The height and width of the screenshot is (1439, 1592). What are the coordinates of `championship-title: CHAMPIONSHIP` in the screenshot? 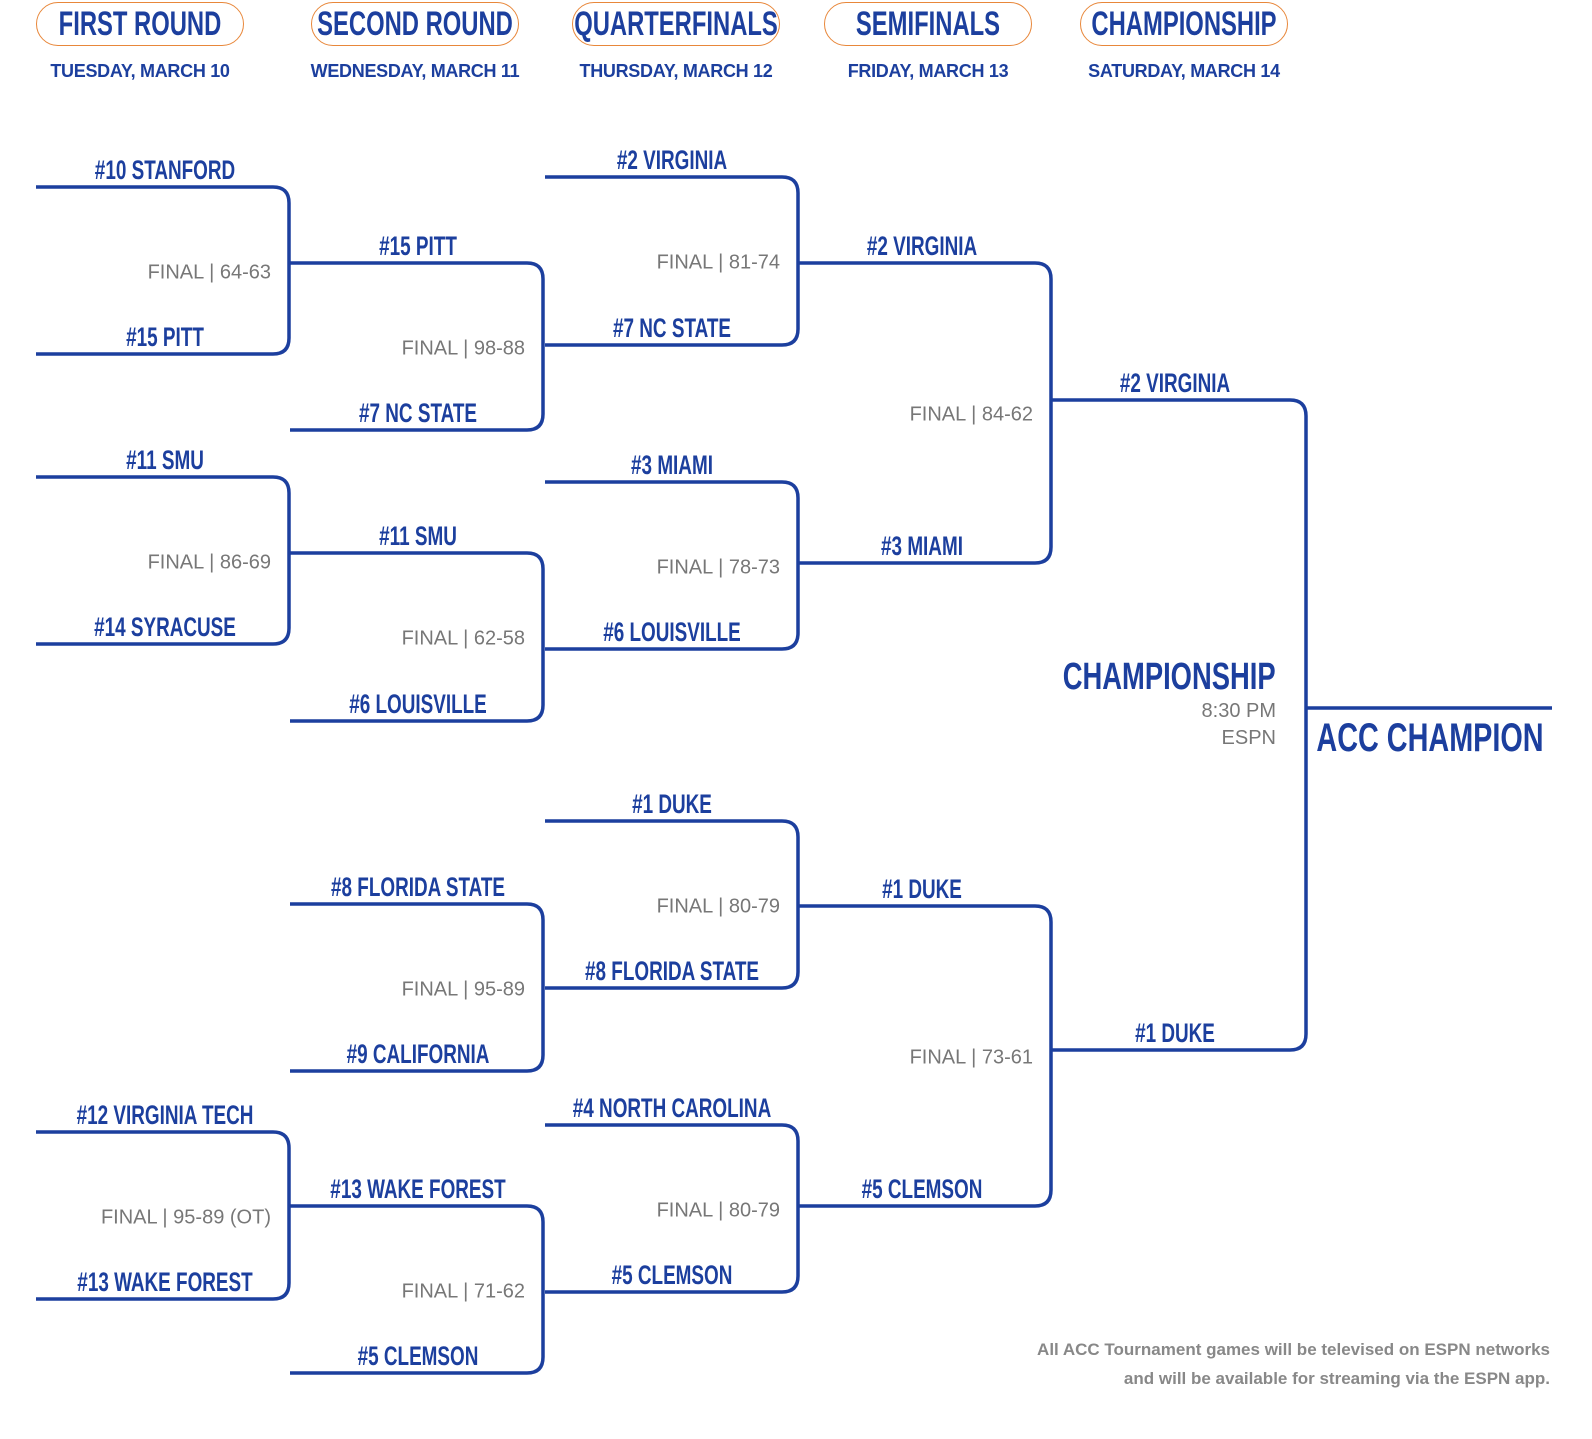 It's located at (1169, 677).